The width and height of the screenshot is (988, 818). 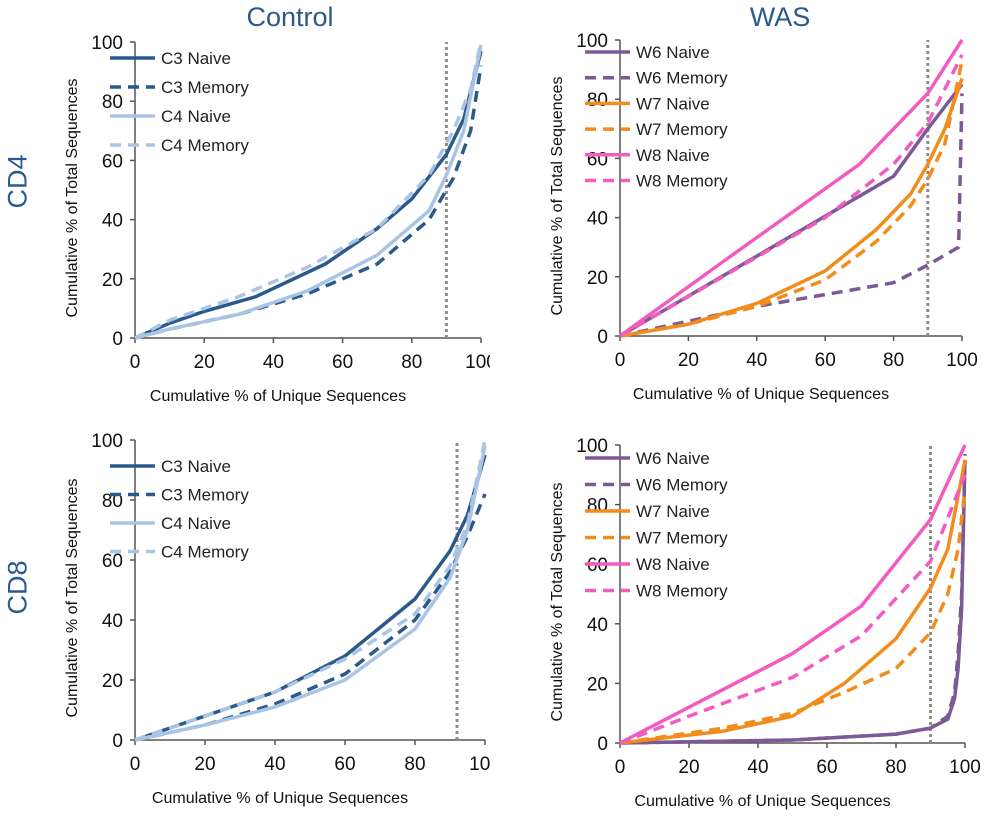 I want to click on series-line-w6-naive, so click(x=791, y=210).